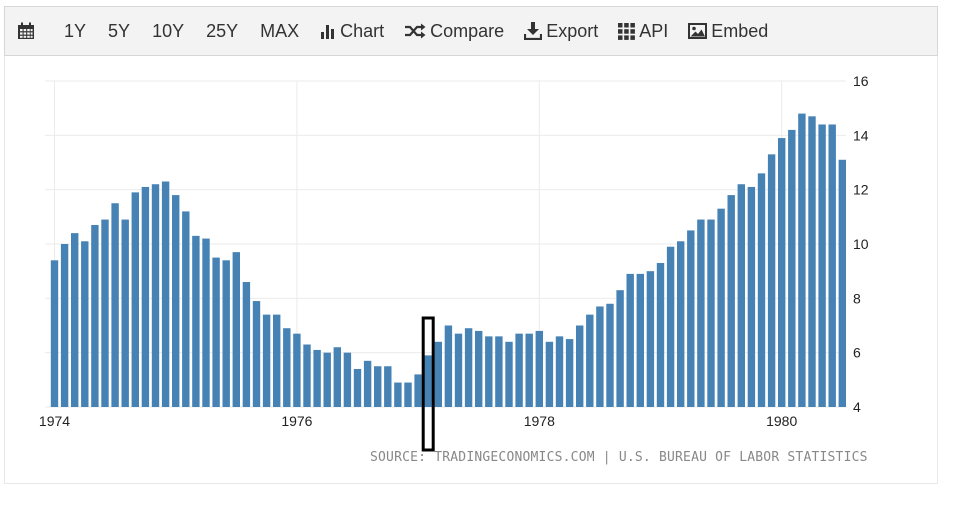 The image size is (964, 505). What do you see at coordinates (328, 32) in the screenshot?
I see `bar-chart-icon` at bounding box center [328, 32].